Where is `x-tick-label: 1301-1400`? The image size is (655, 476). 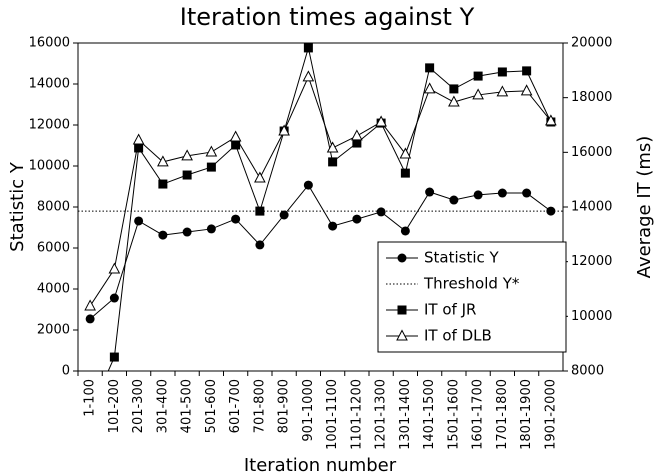
x-tick-label: 1301-1400 is located at coordinates (405, 414).